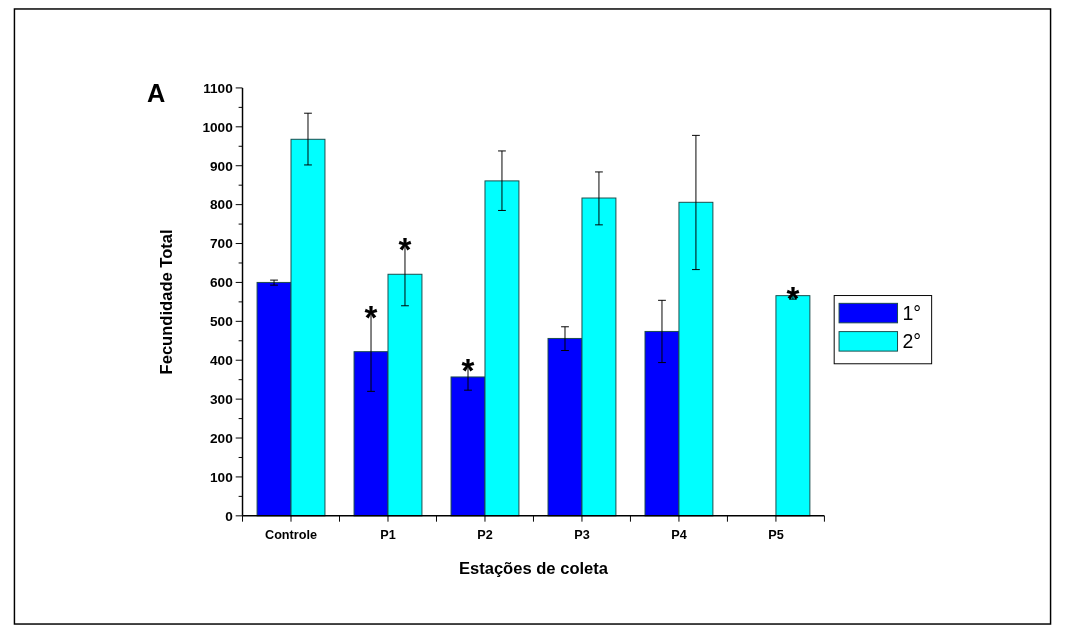 The image size is (1065, 633). I want to click on y-tick-label: 0, so click(229, 516).